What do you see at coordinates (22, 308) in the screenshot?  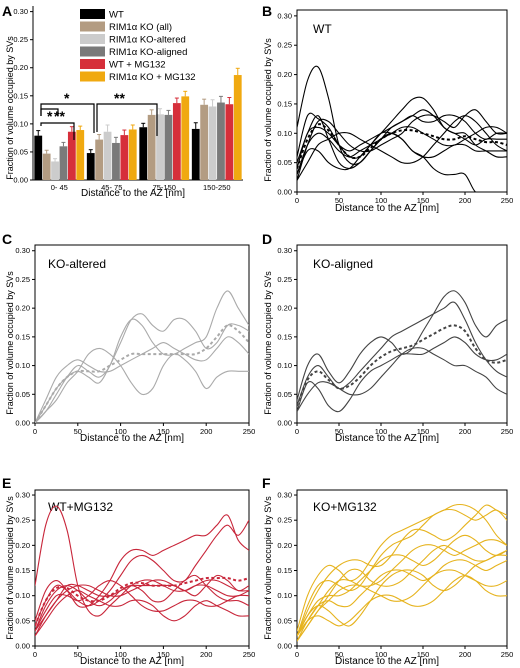 I see `panel-c-ytick-label: 0.20` at bounding box center [22, 308].